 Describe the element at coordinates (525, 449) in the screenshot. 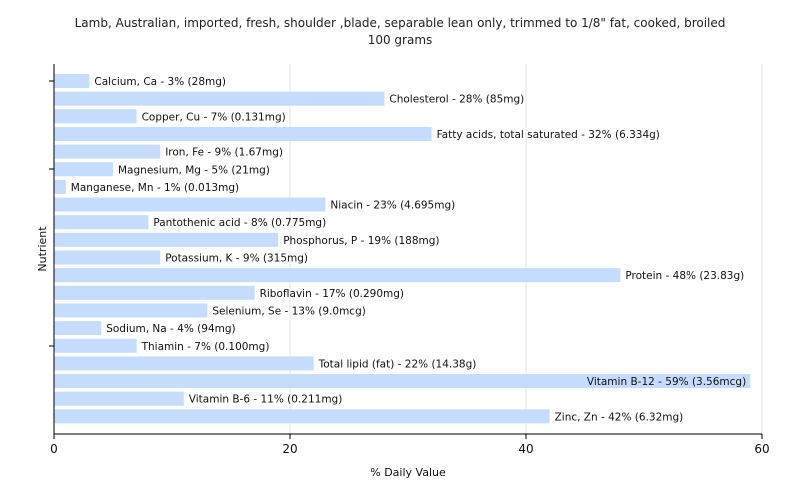

I see `x-tick-label: 40` at that location.